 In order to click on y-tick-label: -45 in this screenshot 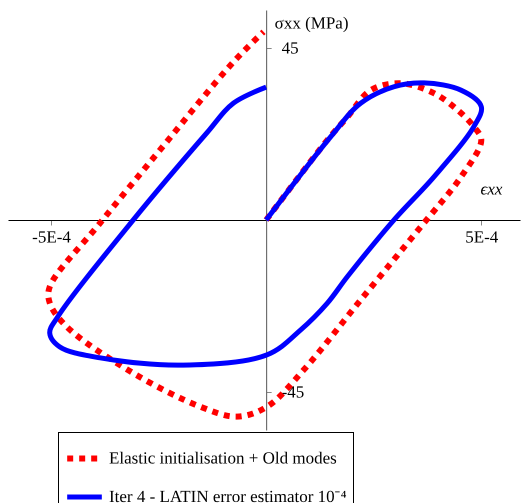, I will do `click(293, 392)`.